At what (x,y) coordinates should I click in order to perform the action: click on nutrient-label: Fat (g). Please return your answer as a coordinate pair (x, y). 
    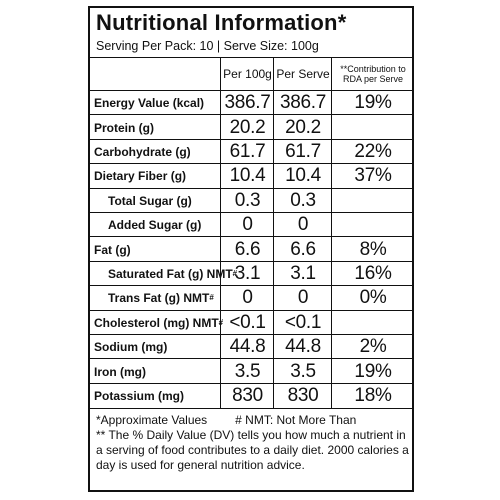
    Looking at the image, I should click on (156, 249).